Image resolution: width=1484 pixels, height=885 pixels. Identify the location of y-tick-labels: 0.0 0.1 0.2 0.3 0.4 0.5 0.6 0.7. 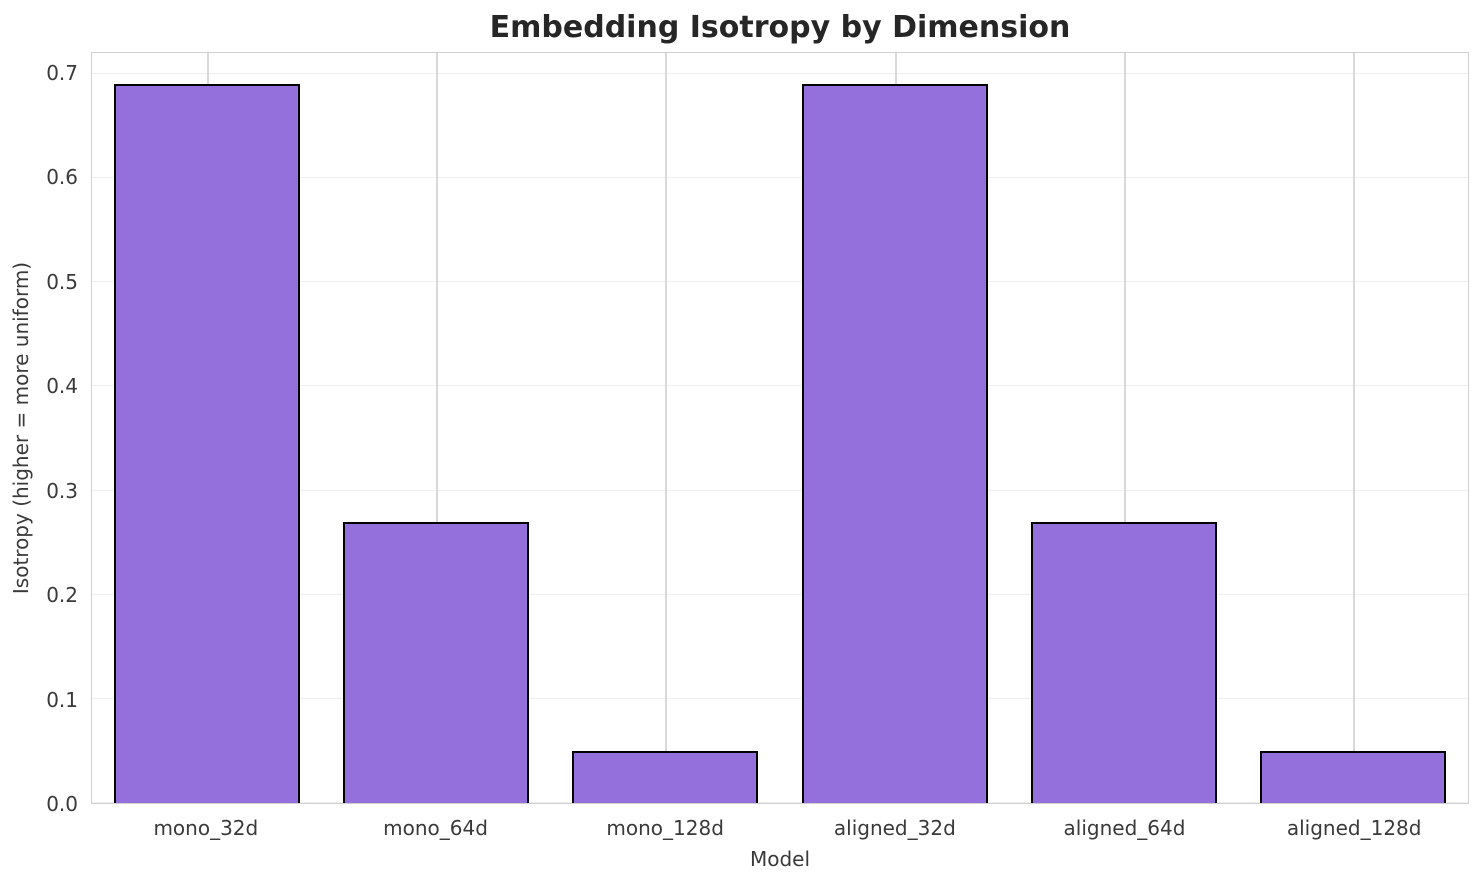
(39, 434).